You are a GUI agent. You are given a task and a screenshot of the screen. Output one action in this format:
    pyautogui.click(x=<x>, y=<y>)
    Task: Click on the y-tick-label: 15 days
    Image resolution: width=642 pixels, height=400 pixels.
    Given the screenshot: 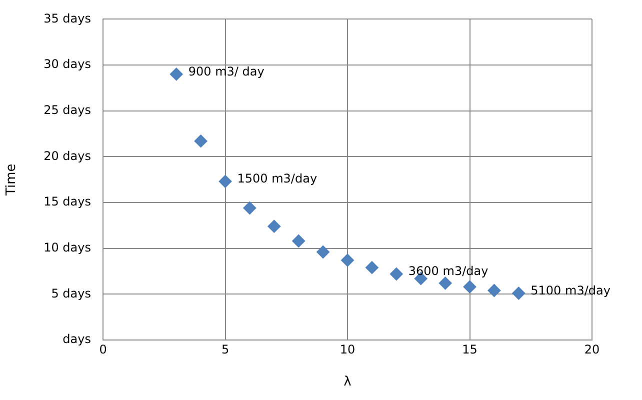 What is the action you would take?
    pyautogui.click(x=68, y=201)
    